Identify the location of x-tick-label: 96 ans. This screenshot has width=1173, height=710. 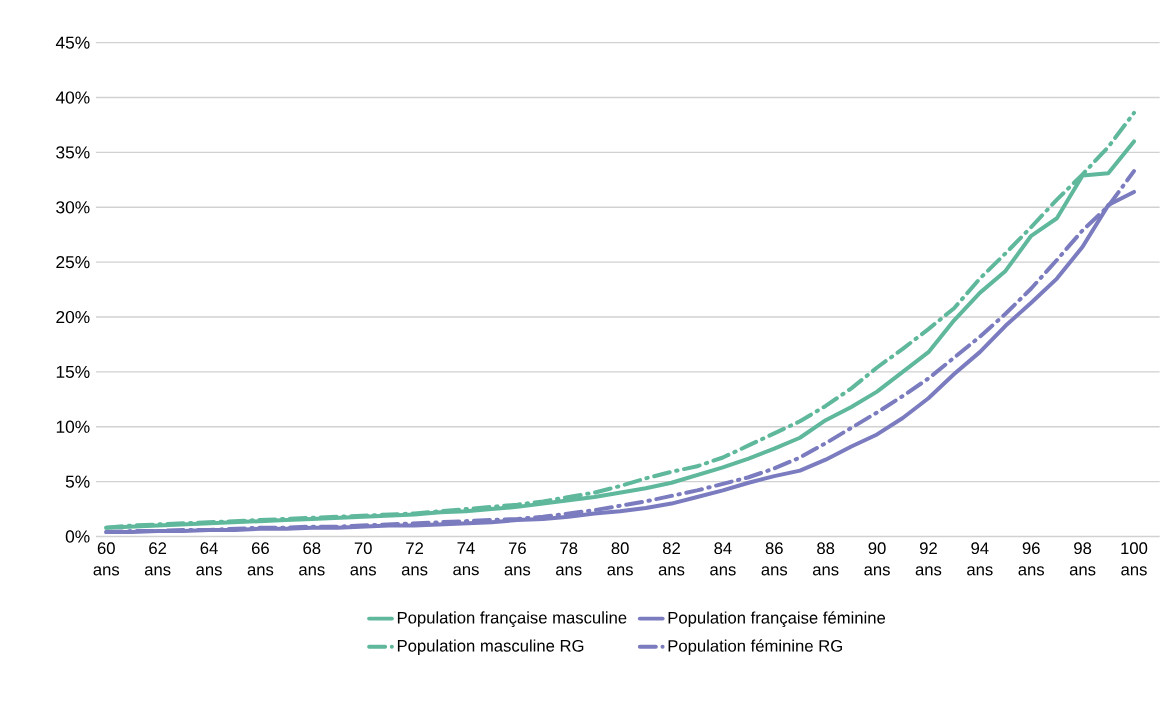
(1031, 559).